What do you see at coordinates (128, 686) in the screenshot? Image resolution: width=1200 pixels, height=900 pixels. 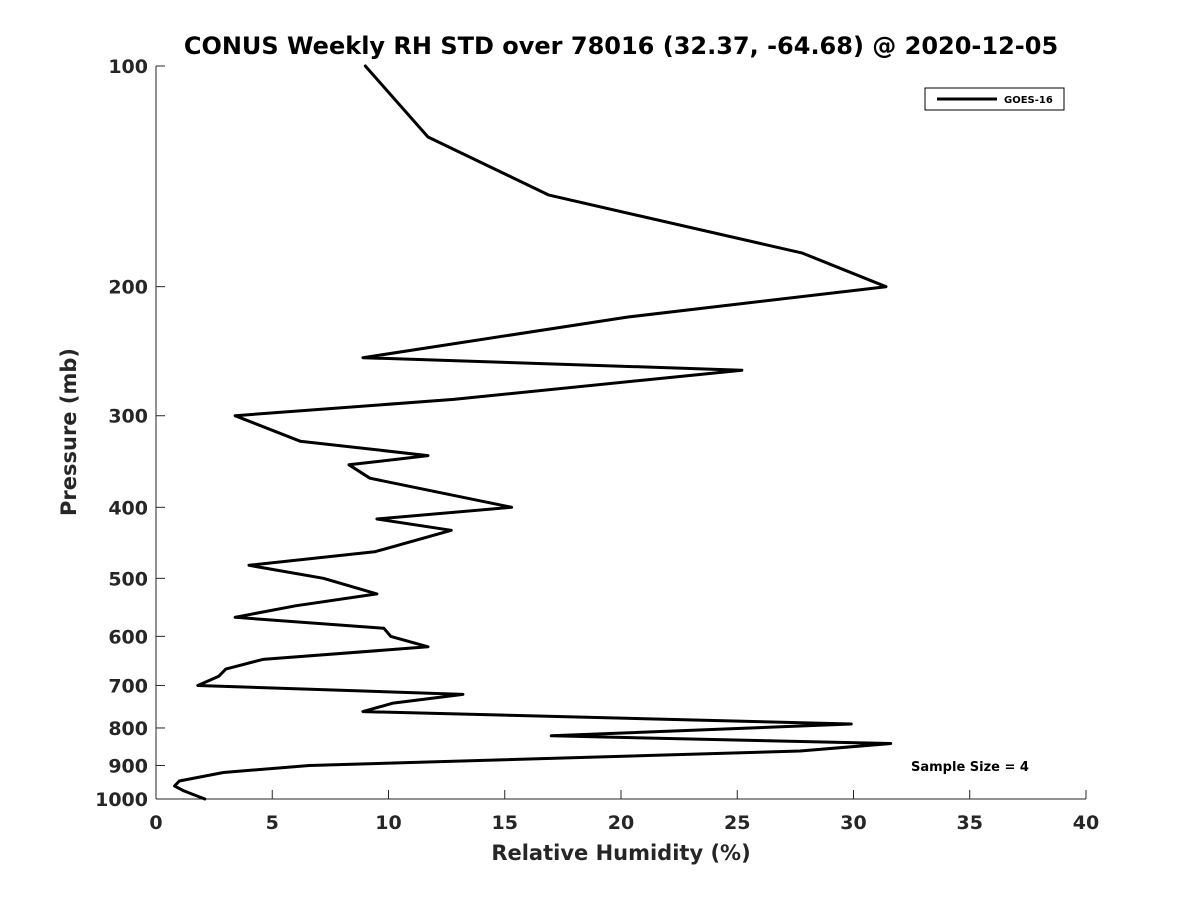 I see `y-tick-label: 700` at bounding box center [128, 686].